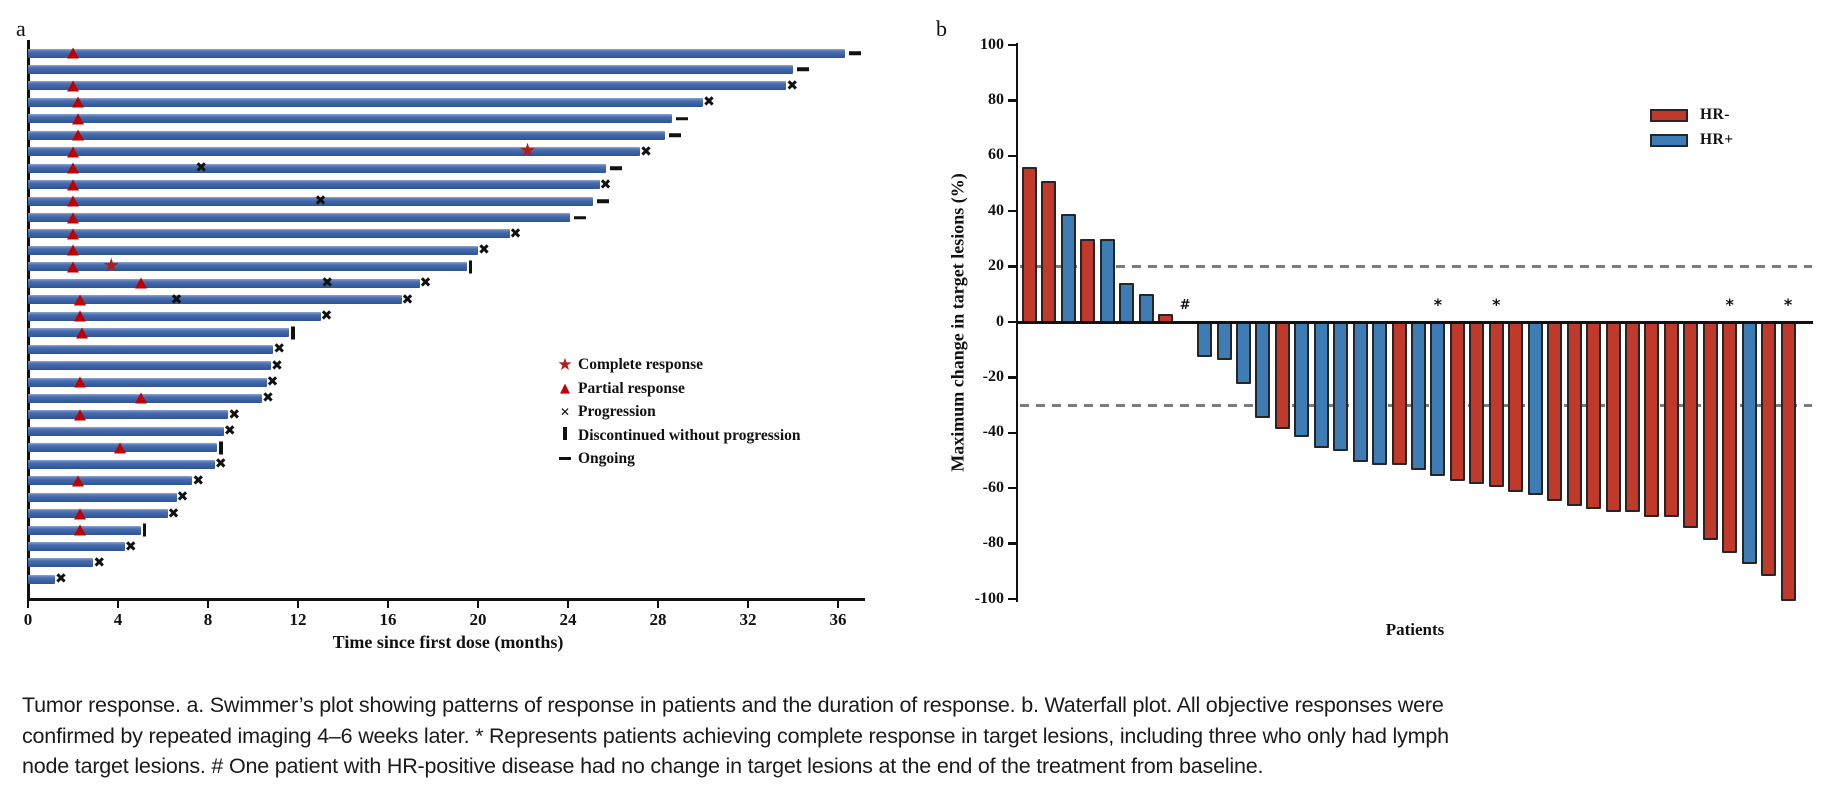  Describe the element at coordinates (111, 265) in the screenshot. I see `complete-response-marker: ★` at that location.